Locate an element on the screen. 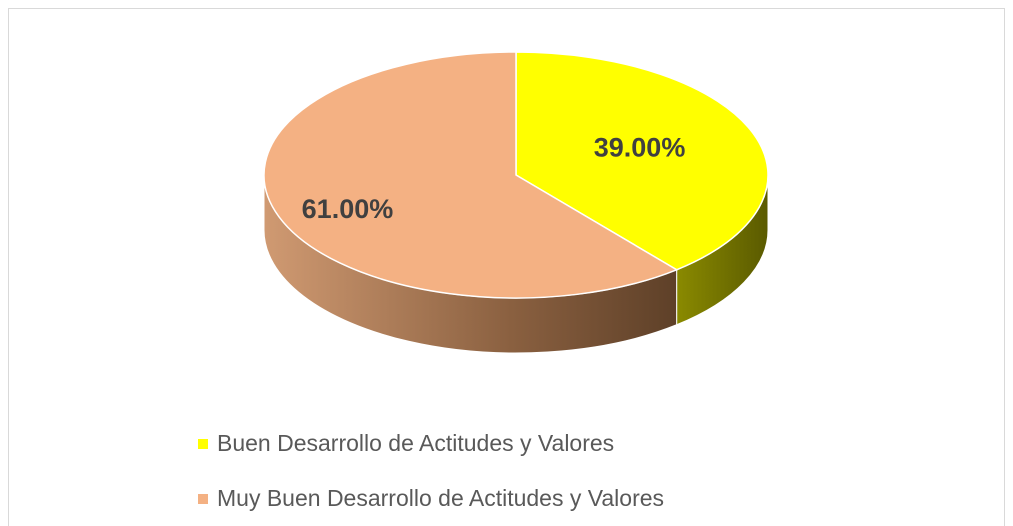 This screenshot has width=1013, height=526. pie-slice is located at coordinates (642, 161).